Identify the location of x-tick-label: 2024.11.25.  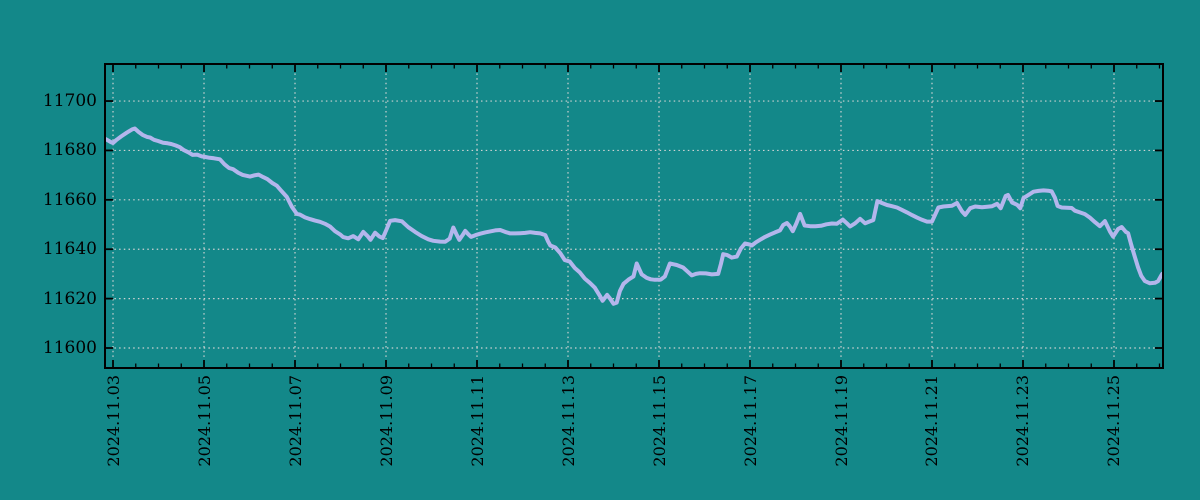
(1114, 421).